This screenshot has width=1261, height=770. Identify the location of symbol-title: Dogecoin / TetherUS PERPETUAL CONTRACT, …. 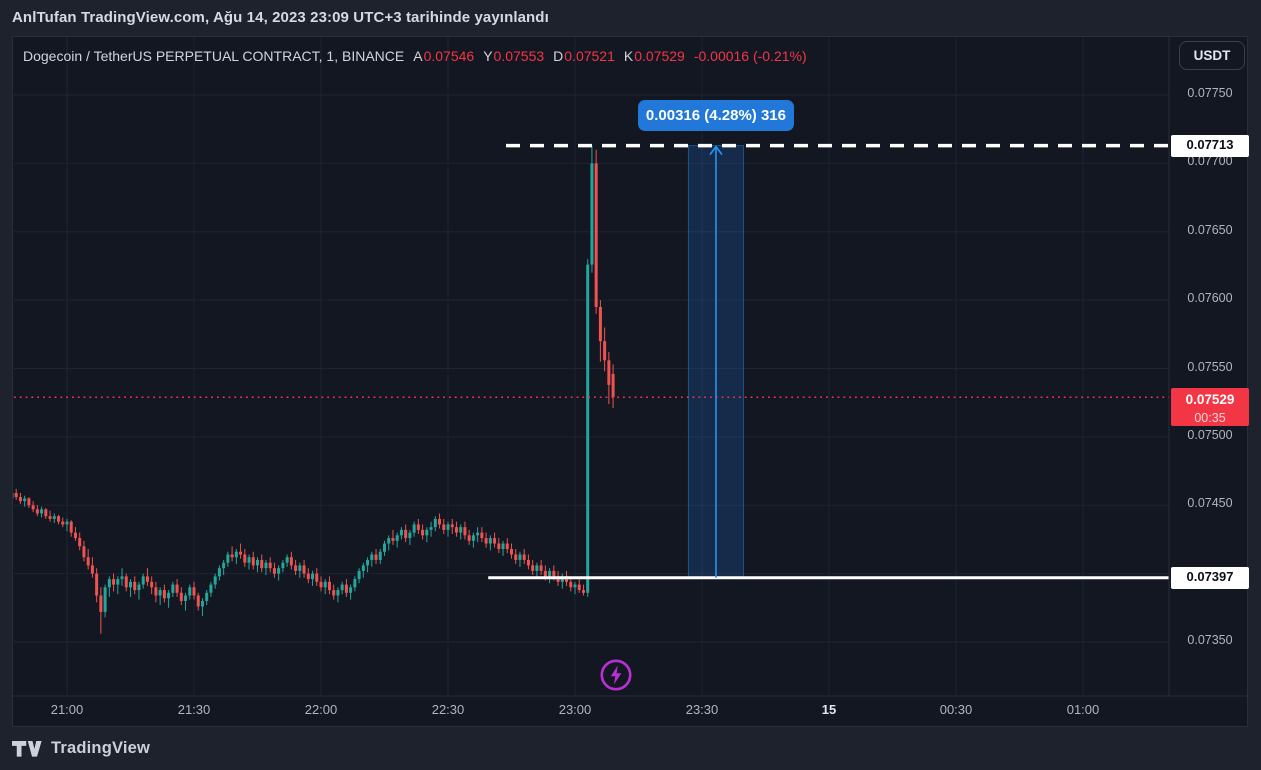
(214, 55).